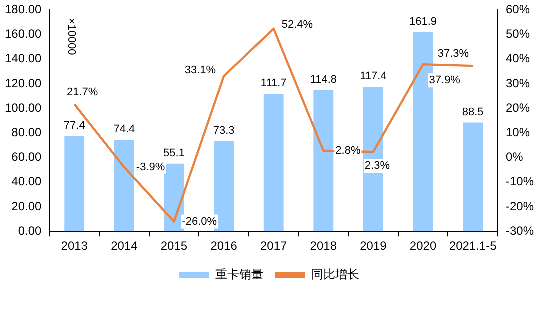 The width and height of the screenshot is (539, 327). What do you see at coordinates (82, 92) in the screenshot?
I see `data-label: 21.7%` at bounding box center [82, 92].